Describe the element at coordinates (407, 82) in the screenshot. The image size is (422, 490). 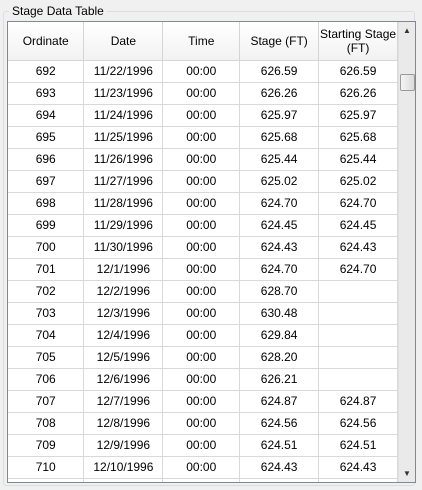
I see `scroll-thumb` at that location.